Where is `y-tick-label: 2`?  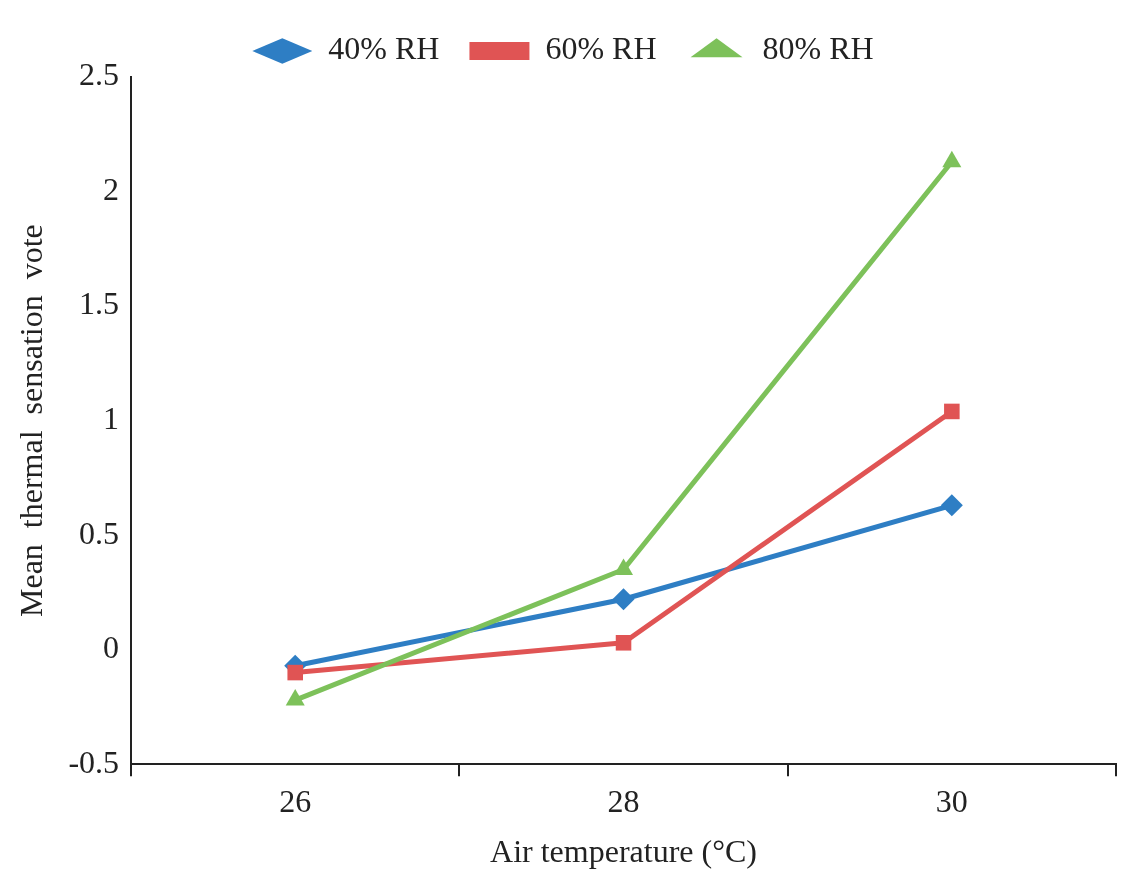 y-tick-label: 2 is located at coordinates (111, 188).